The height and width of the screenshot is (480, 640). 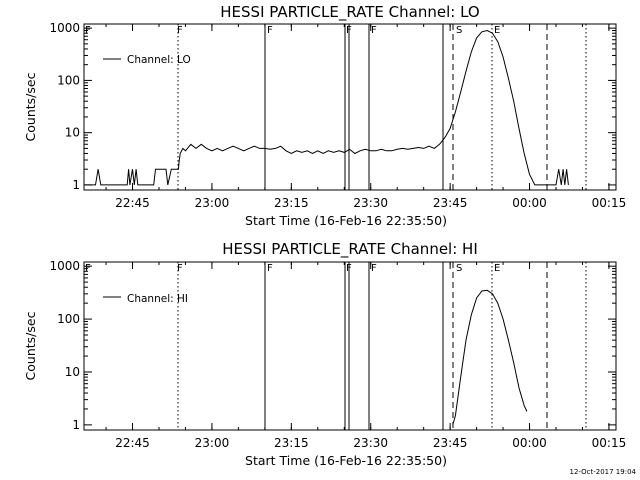 I want to click on y-axis-label-lo: Counts/sec, so click(x=30, y=106).